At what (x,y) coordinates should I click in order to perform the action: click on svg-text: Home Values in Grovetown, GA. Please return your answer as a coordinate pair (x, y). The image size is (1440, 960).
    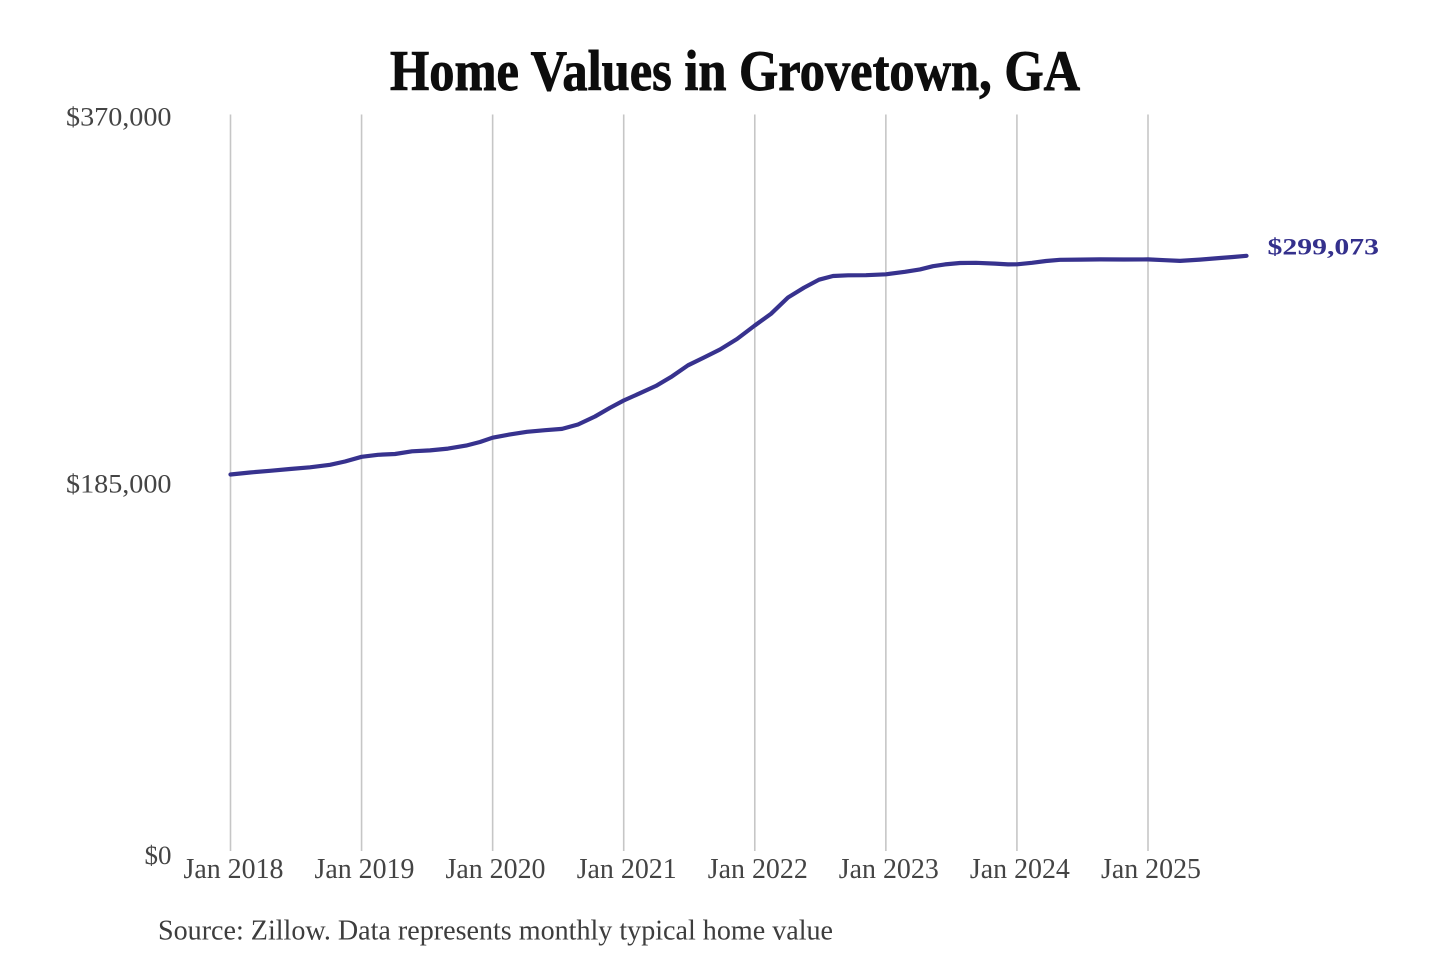
    Looking at the image, I should click on (735, 71).